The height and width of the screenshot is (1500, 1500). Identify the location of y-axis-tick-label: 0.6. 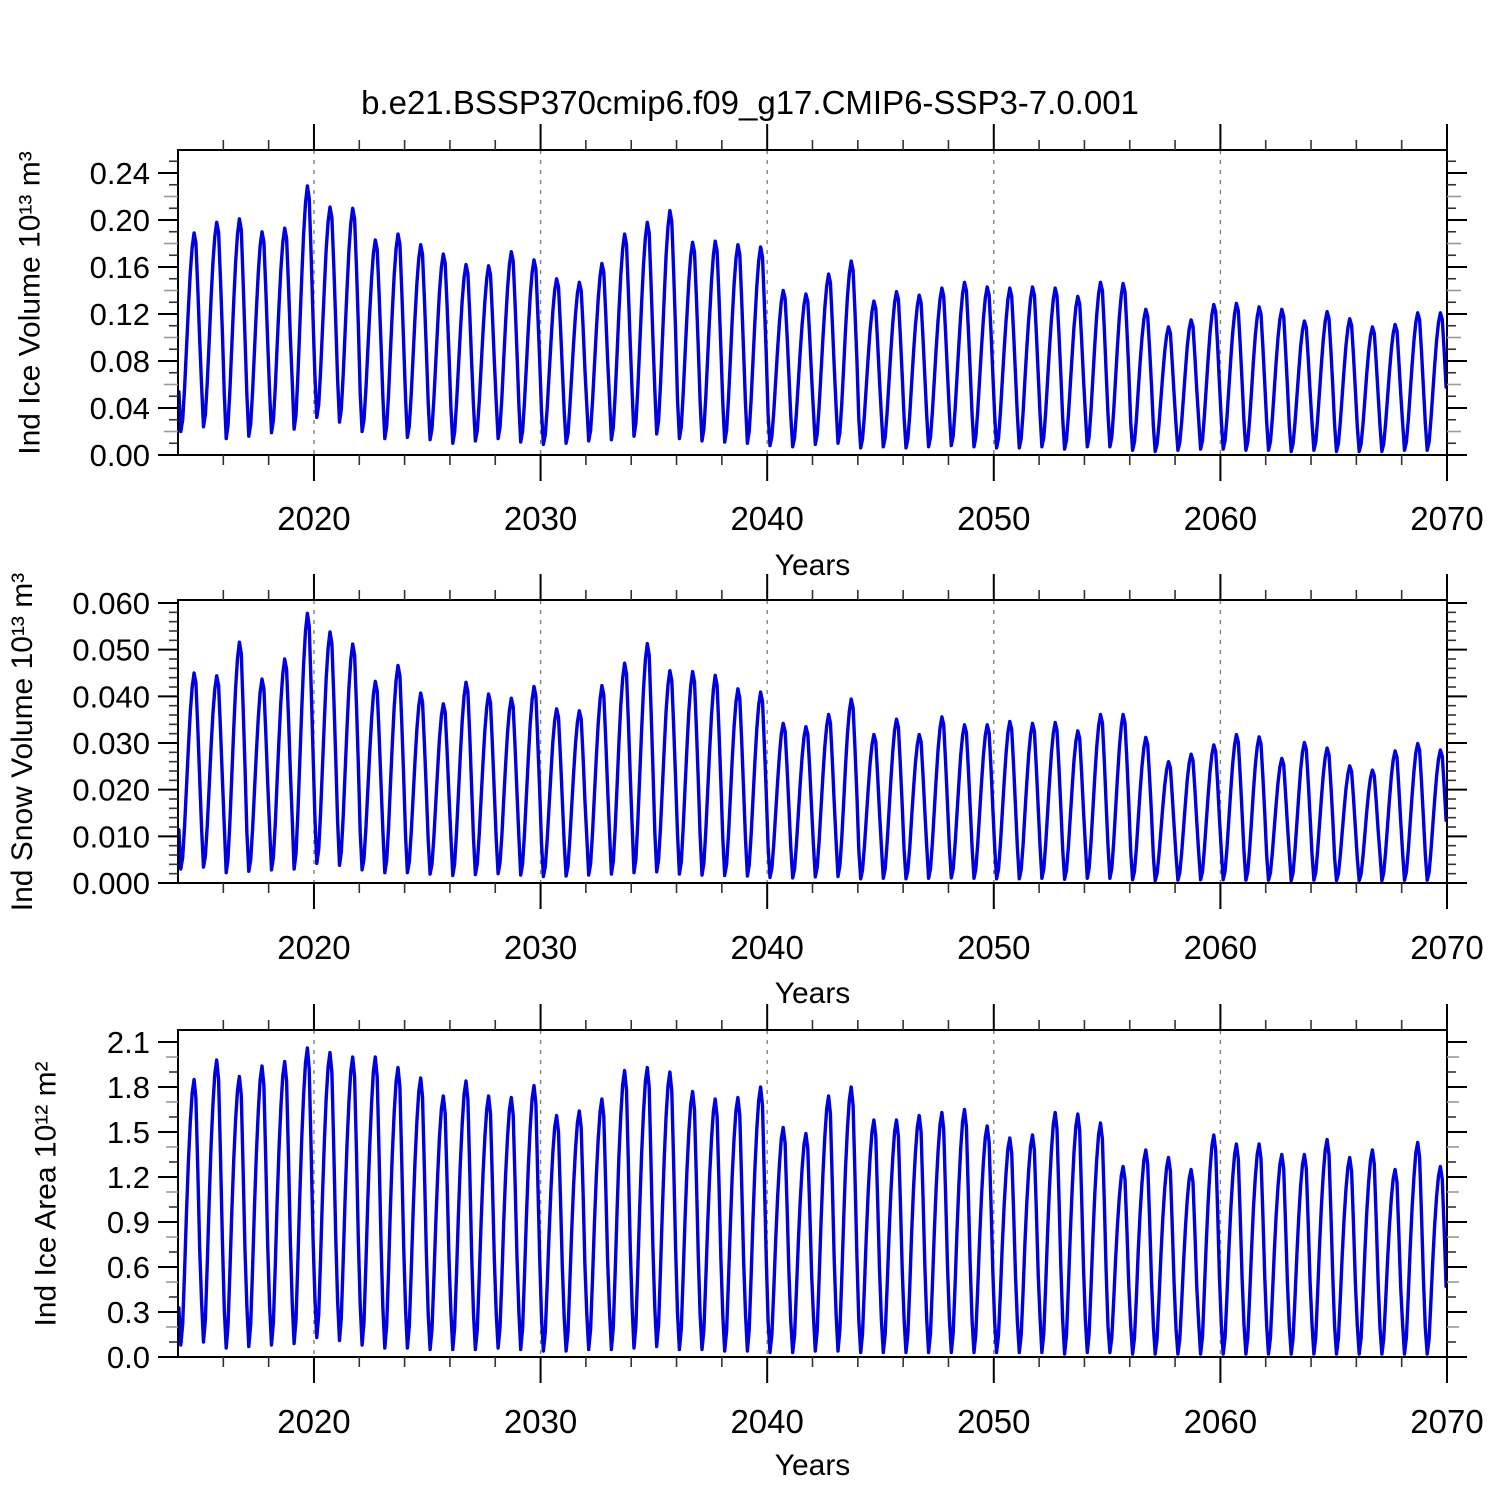
(128, 1267).